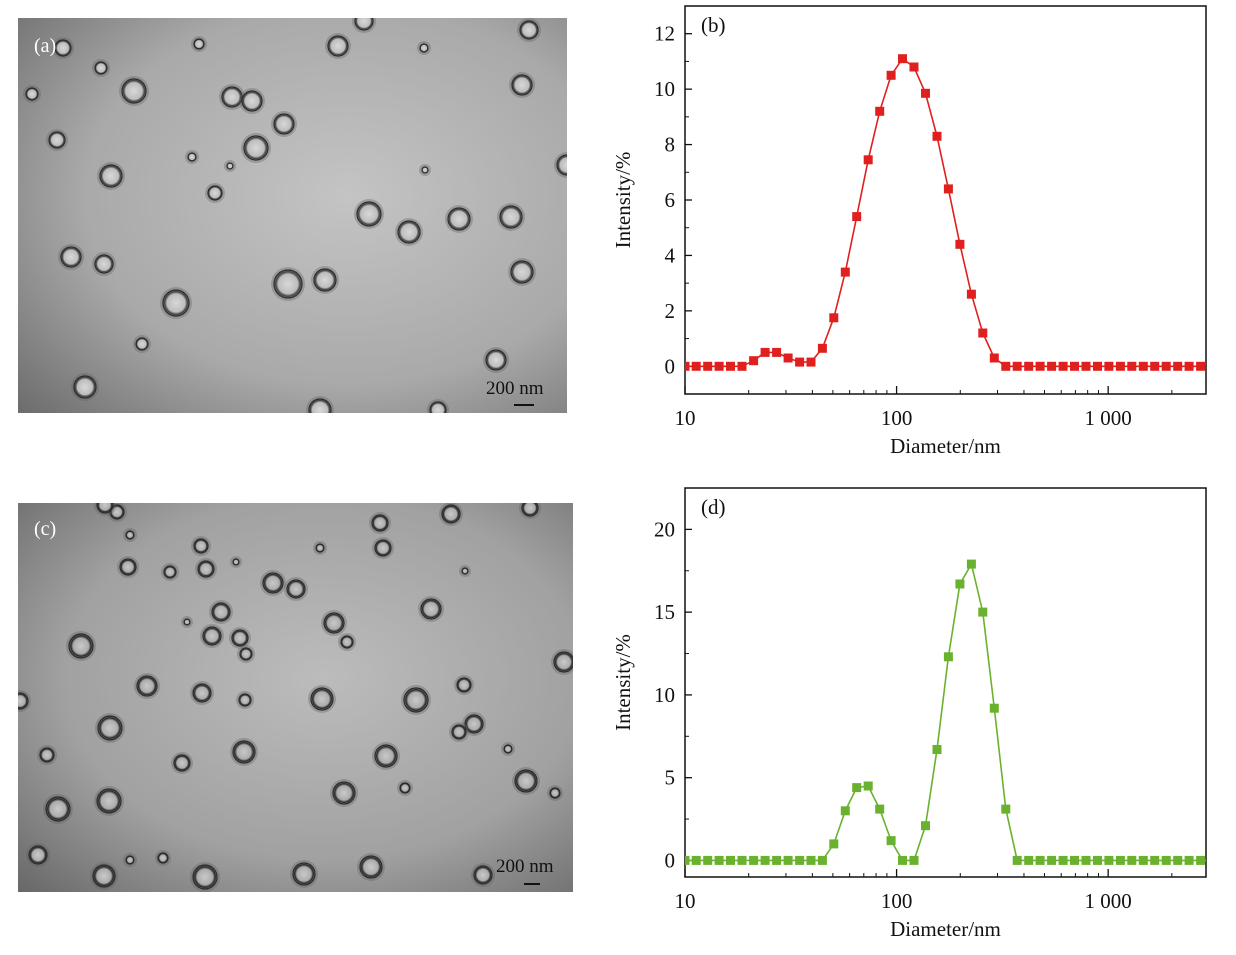 The height and width of the screenshot is (955, 1236). Describe the element at coordinates (623, 200) in the screenshot. I see `y-axis-label: Intensity/%` at that location.